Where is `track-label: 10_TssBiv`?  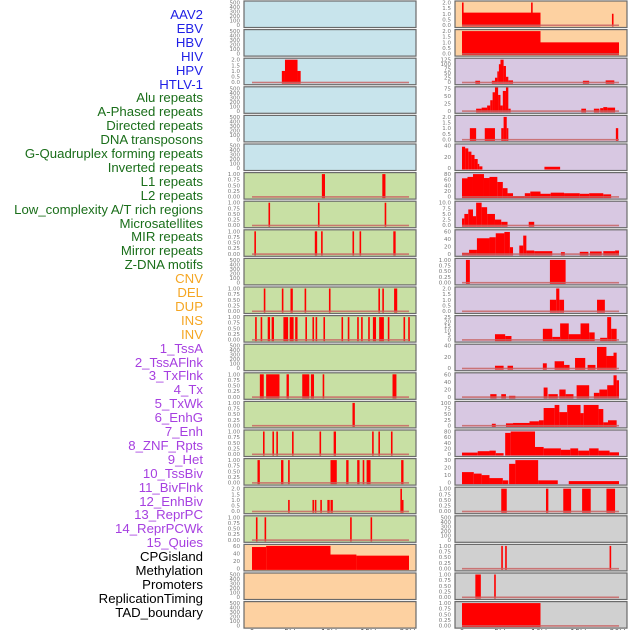
track-label: 10_TssBiv is located at coordinates (172, 473).